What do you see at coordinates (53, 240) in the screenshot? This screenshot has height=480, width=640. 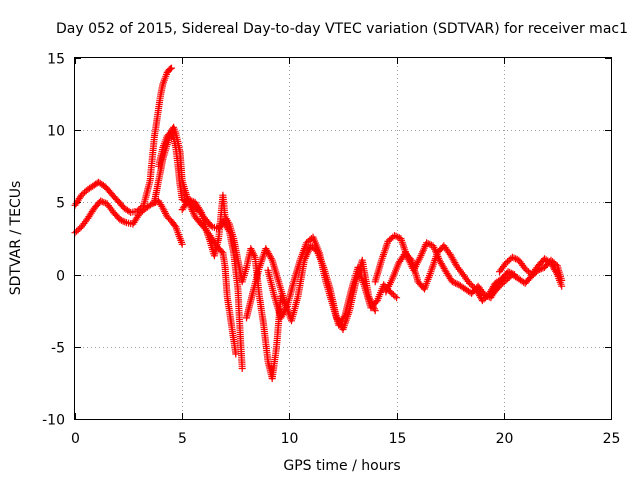 I see `y-tick-labels: -10 -5 0 5 10 15` at bounding box center [53, 240].